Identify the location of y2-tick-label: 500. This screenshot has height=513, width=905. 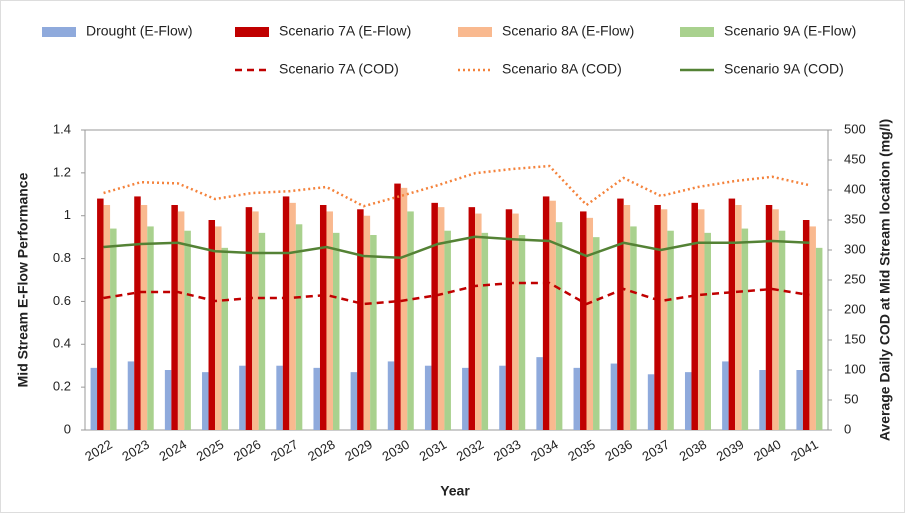
(855, 128).